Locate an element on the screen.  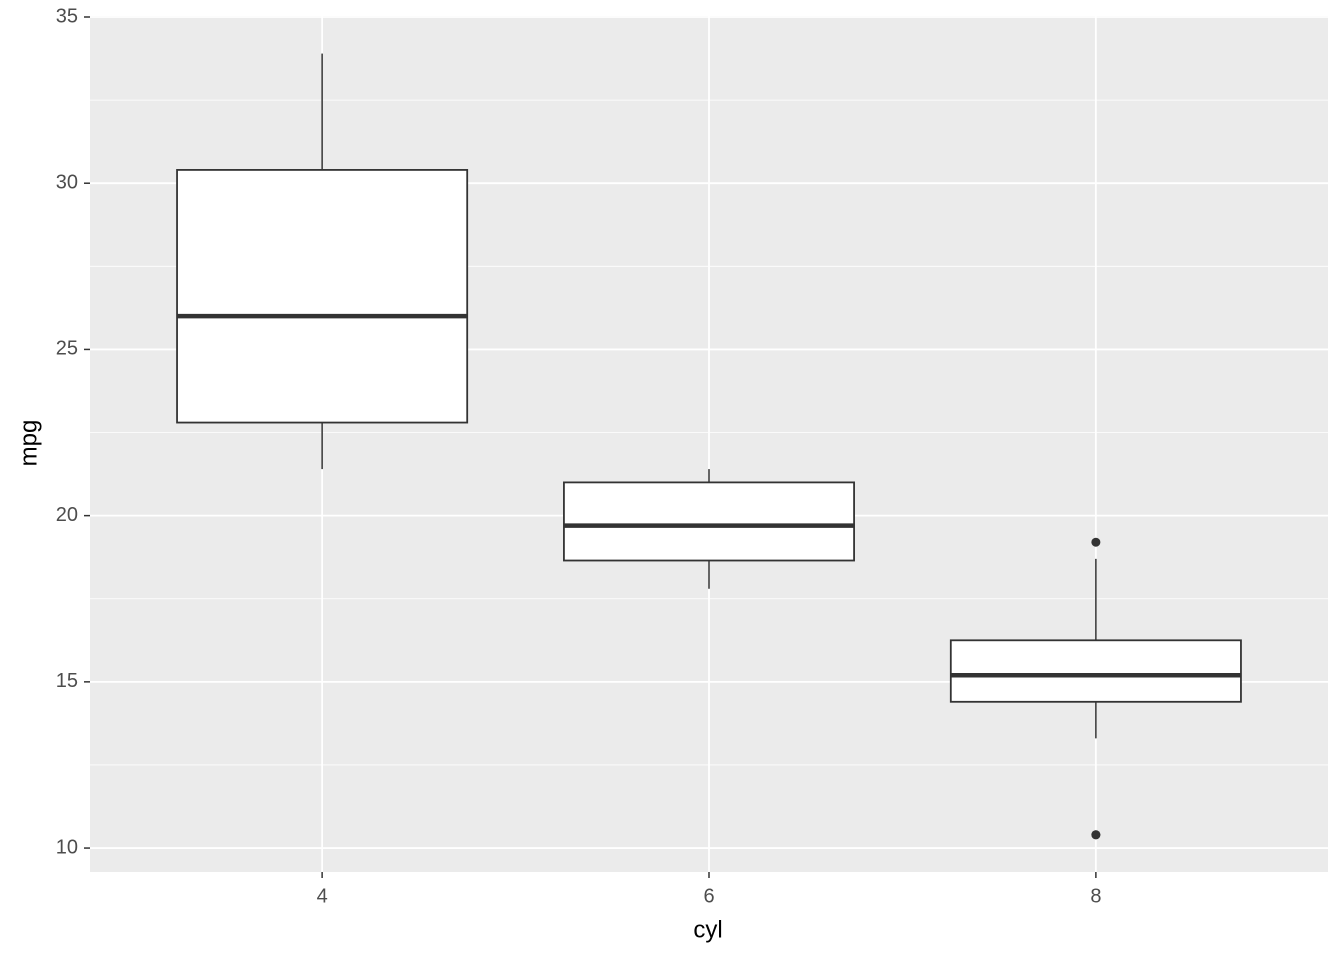
x-tick-label: 4 is located at coordinates (322, 896).